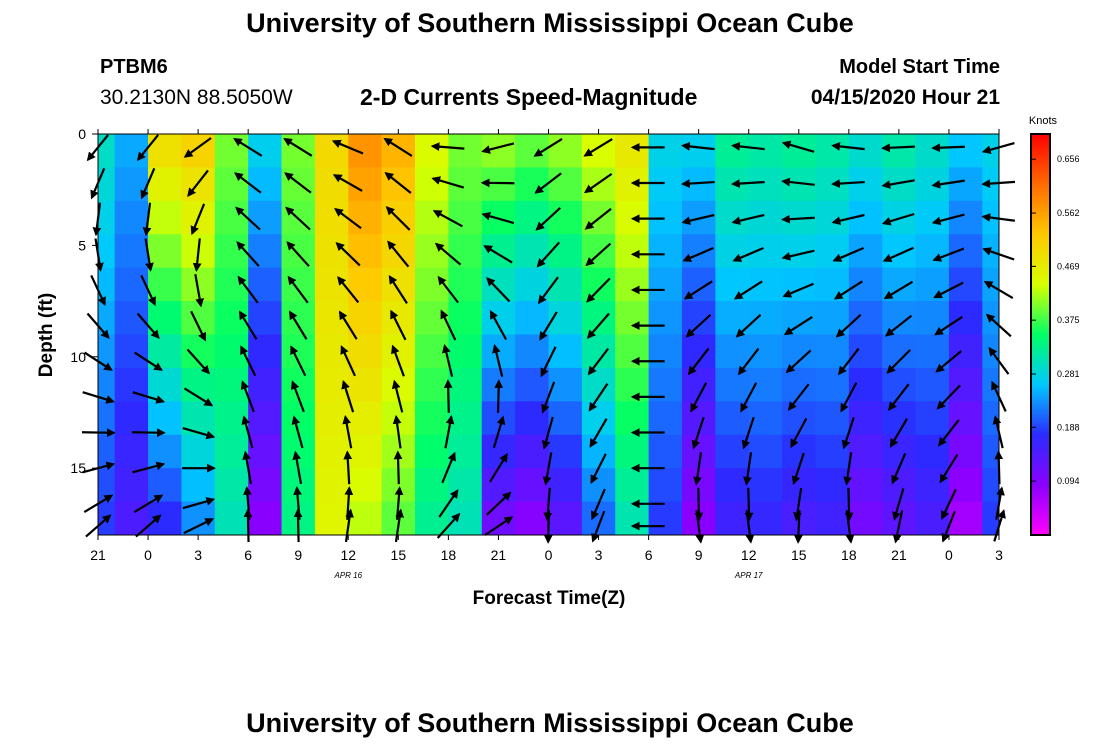  I want to click on model-start-label: Model Start Time, so click(919, 67).